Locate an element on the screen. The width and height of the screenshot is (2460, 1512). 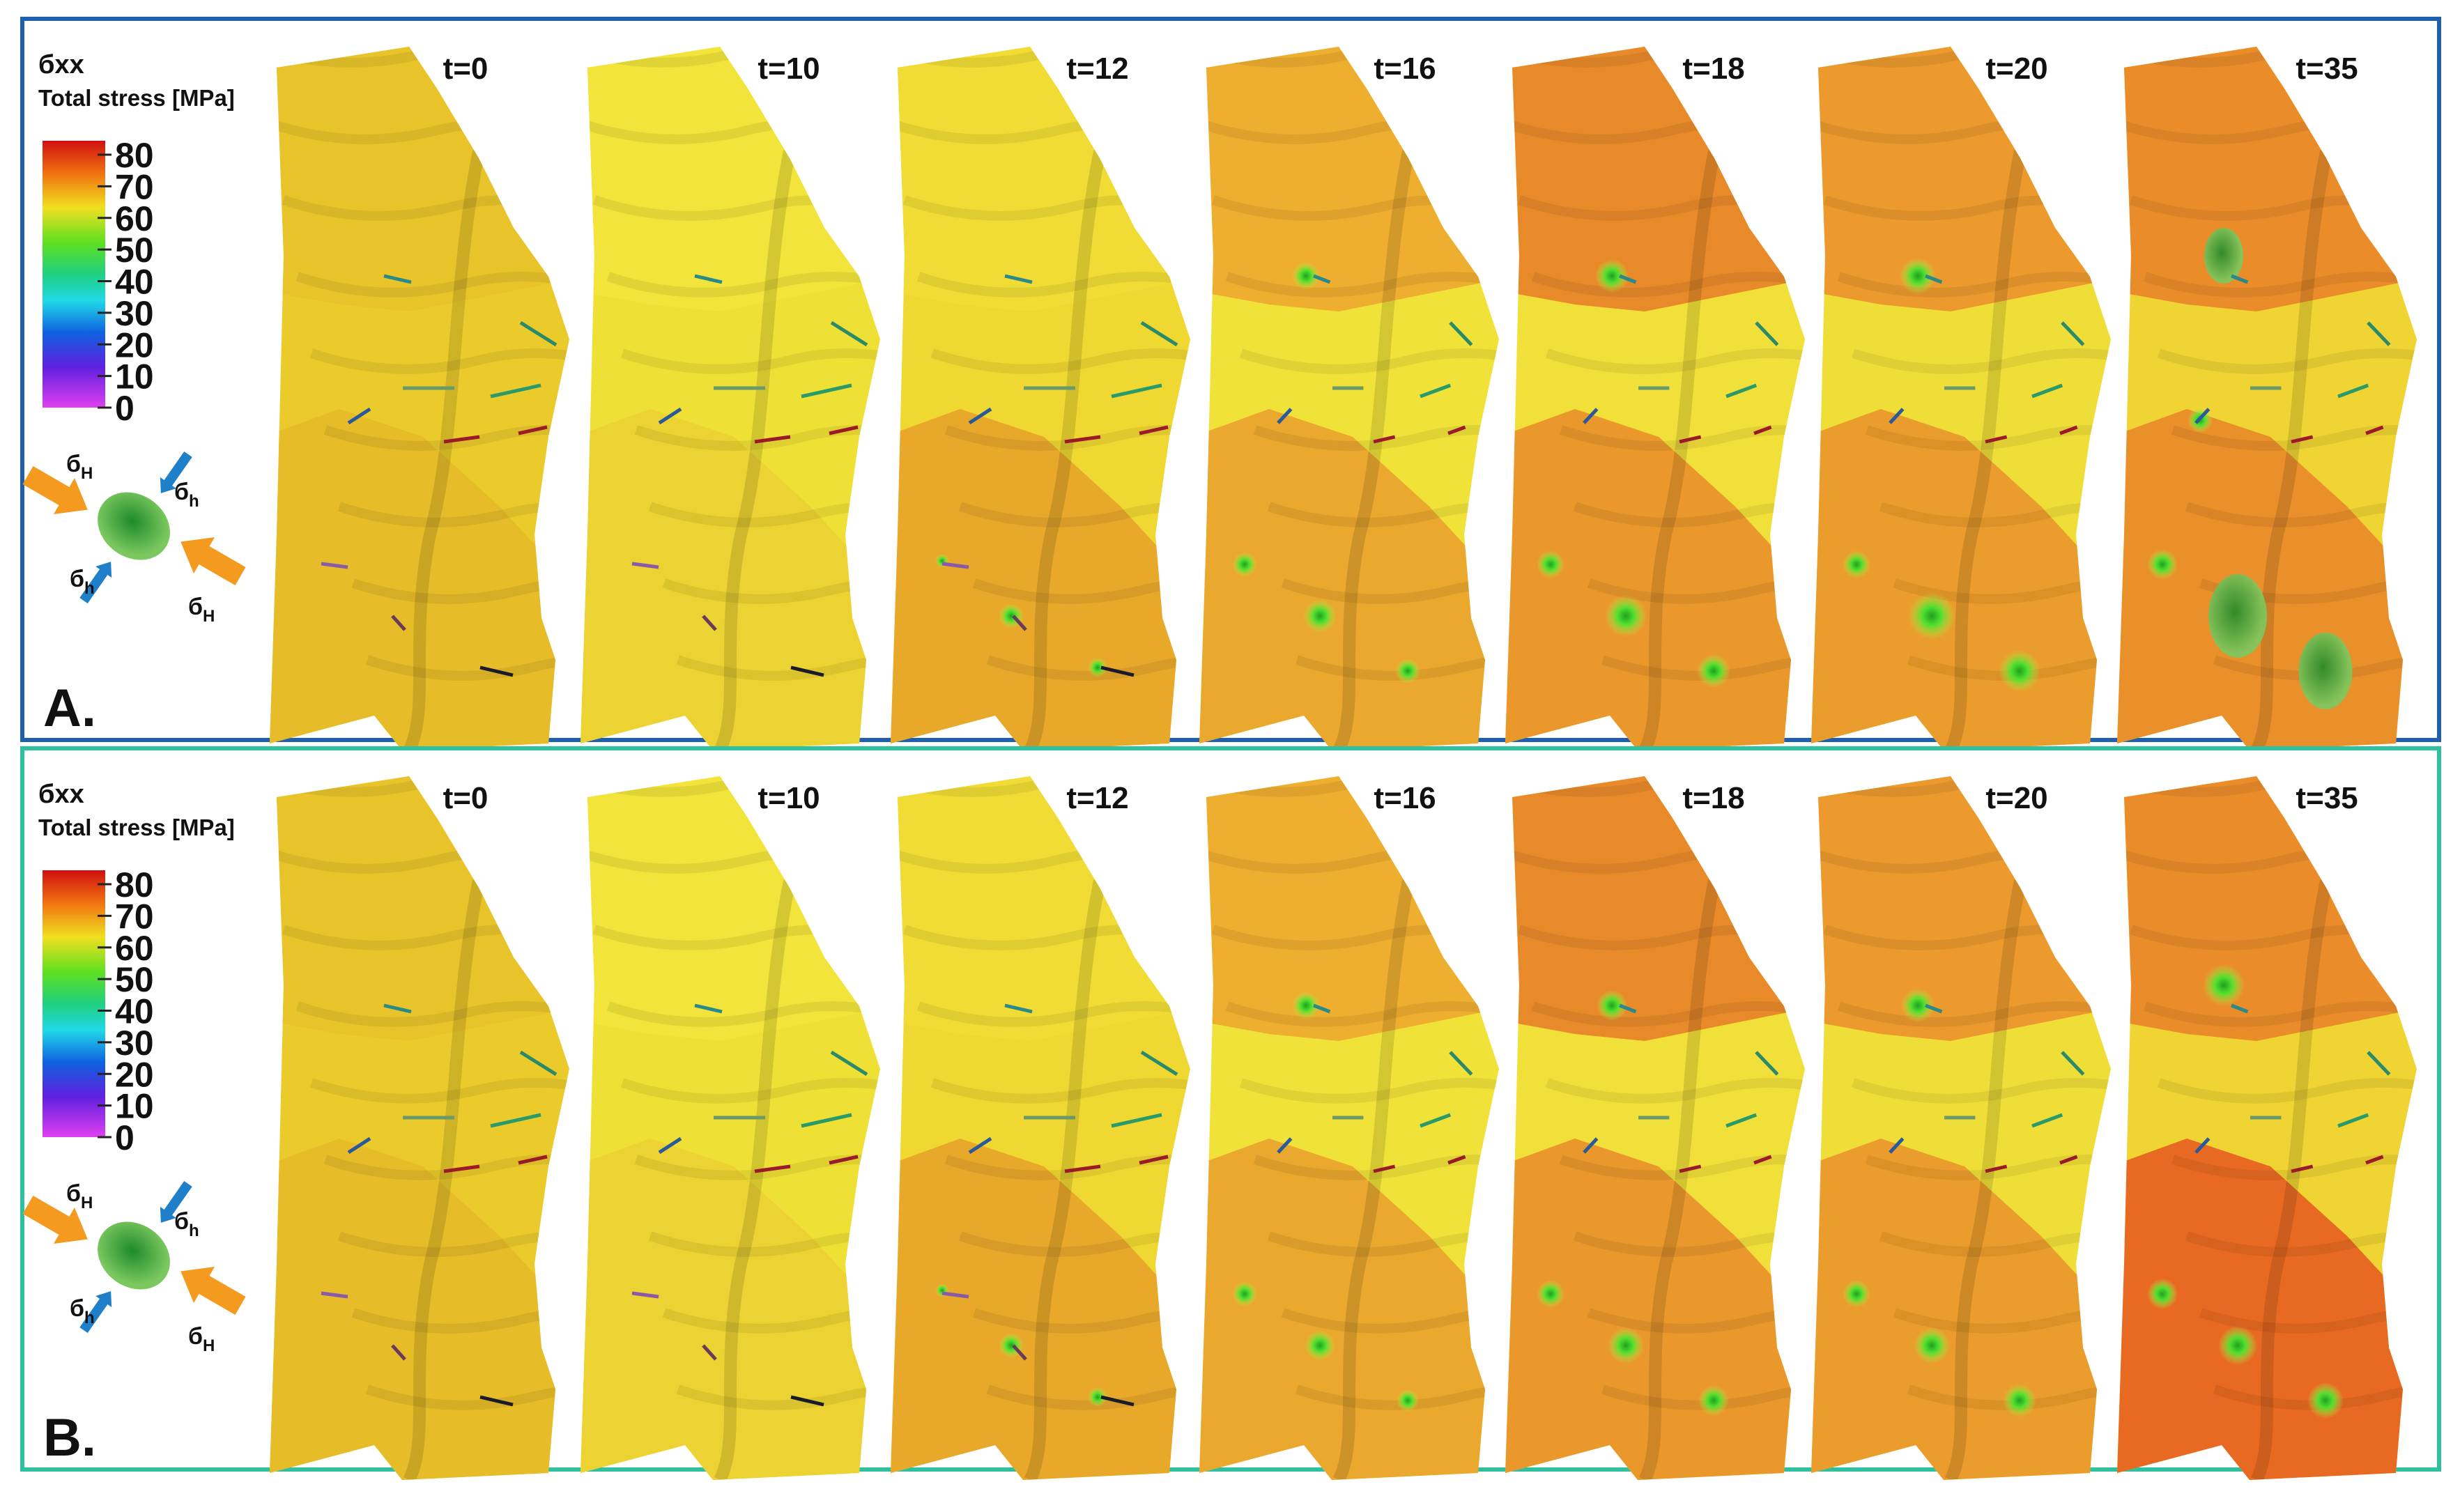
colorbar is located at coordinates (74, 1003).